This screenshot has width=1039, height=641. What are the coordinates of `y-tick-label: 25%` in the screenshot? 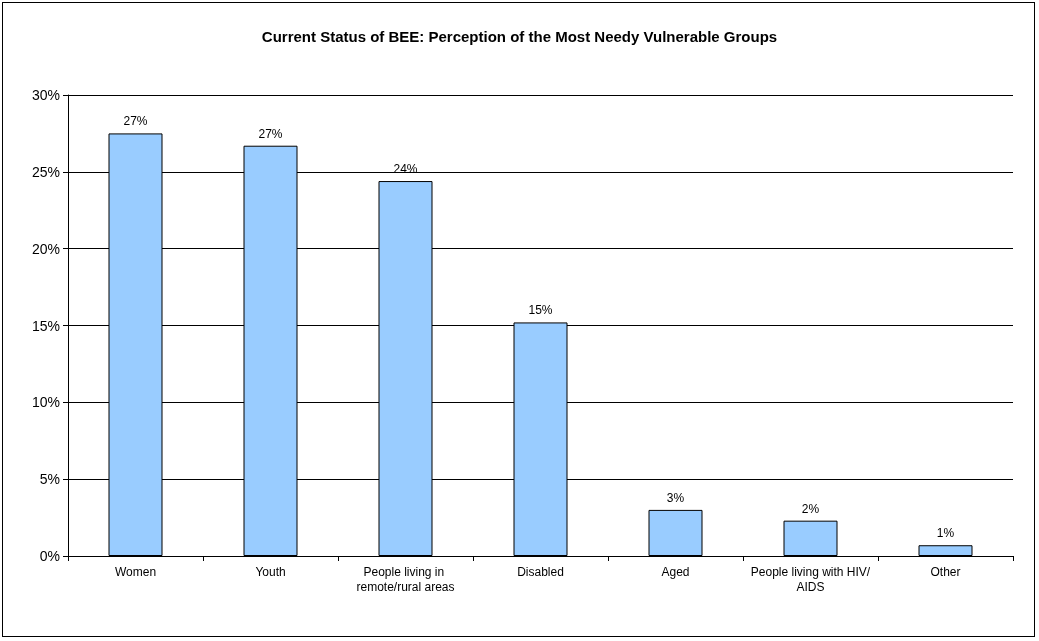 It's located at (45, 171).